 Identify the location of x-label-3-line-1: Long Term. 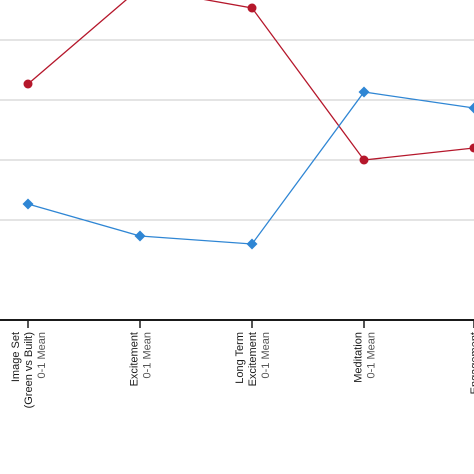
(240, 358).